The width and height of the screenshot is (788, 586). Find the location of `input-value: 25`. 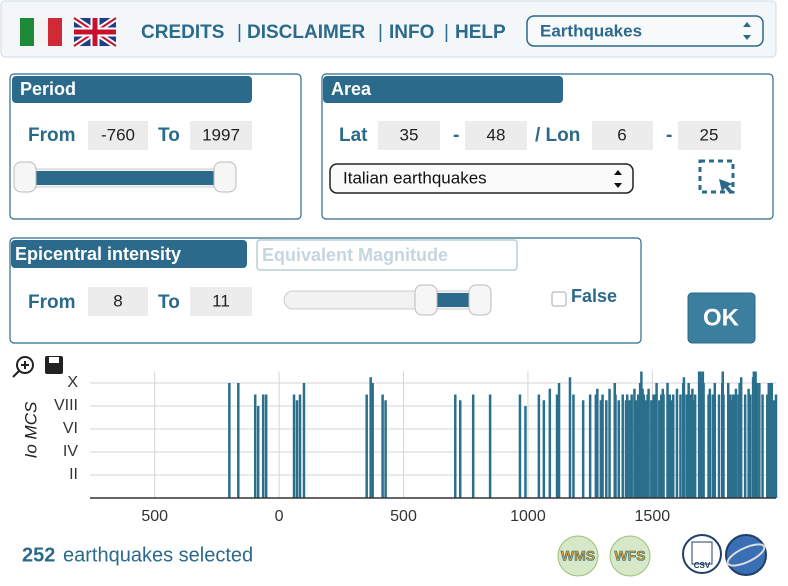

input-value: 25 is located at coordinates (709, 134).